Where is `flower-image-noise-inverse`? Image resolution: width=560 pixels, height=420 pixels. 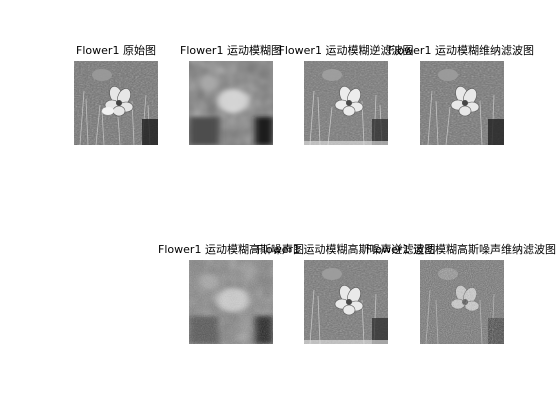 flower-image-noise-inverse is located at coordinates (346, 302).